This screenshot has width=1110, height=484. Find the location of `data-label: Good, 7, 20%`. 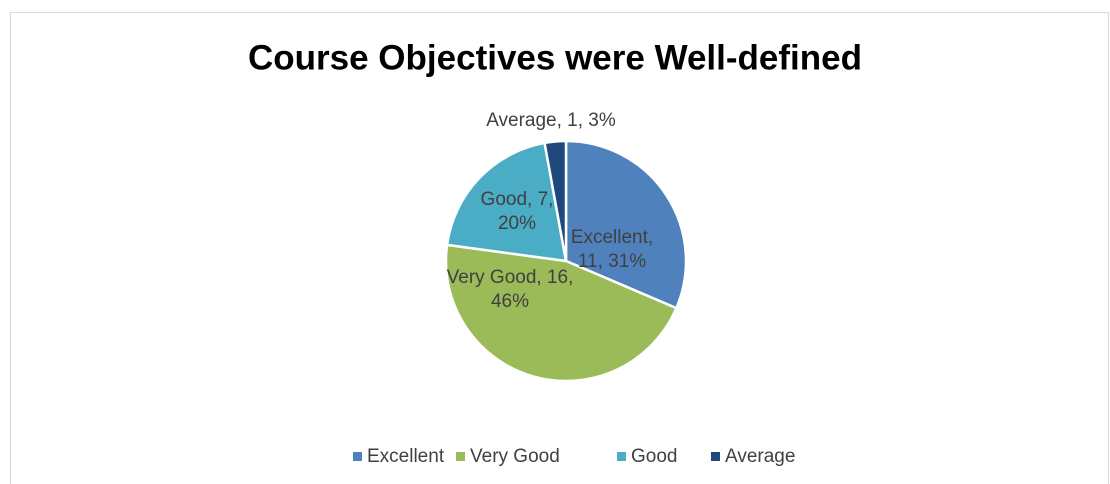

data-label: Good, 7, 20% is located at coordinates (517, 211).